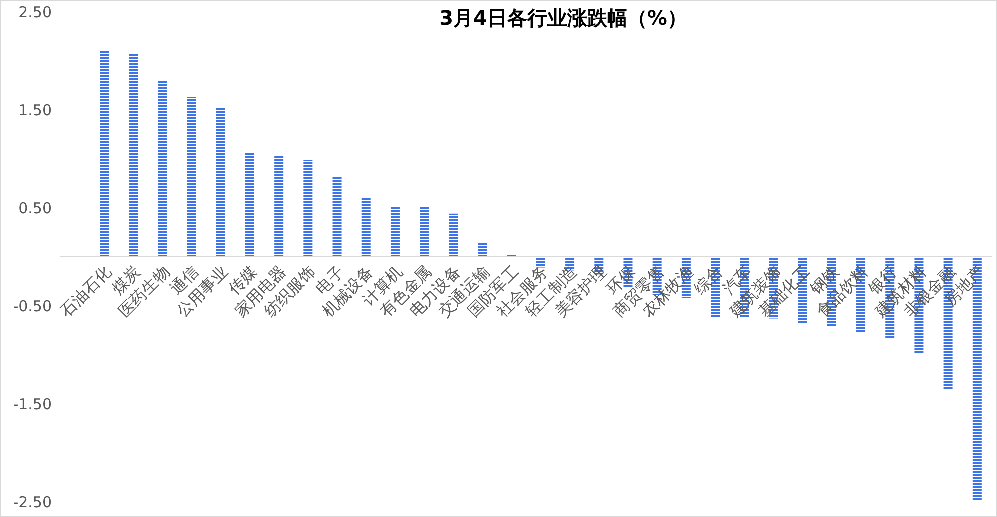 The height and width of the screenshot is (517, 997). Describe the element at coordinates (35, 12) in the screenshot. I see `y-tick-label: 2.50` at that location.